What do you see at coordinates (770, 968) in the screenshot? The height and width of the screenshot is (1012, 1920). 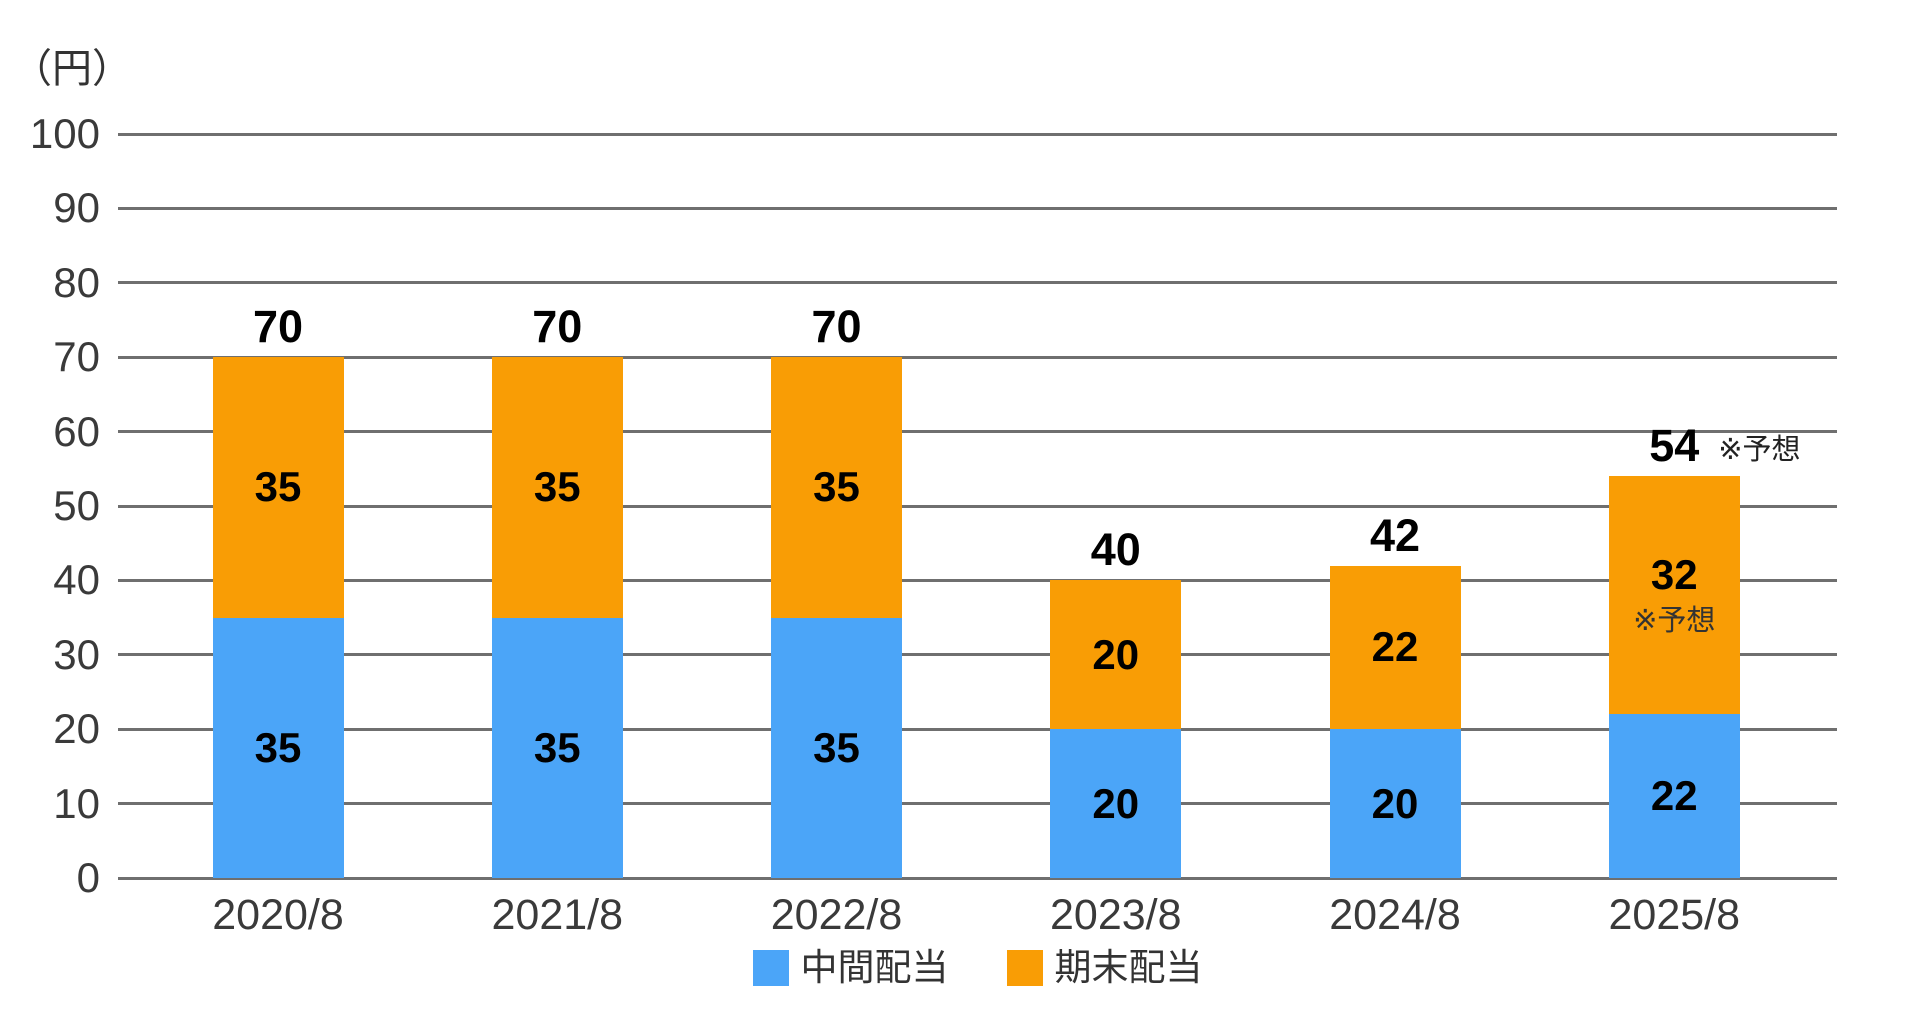 I see `legend-swatch-interim` at bounding box center [770, 968].